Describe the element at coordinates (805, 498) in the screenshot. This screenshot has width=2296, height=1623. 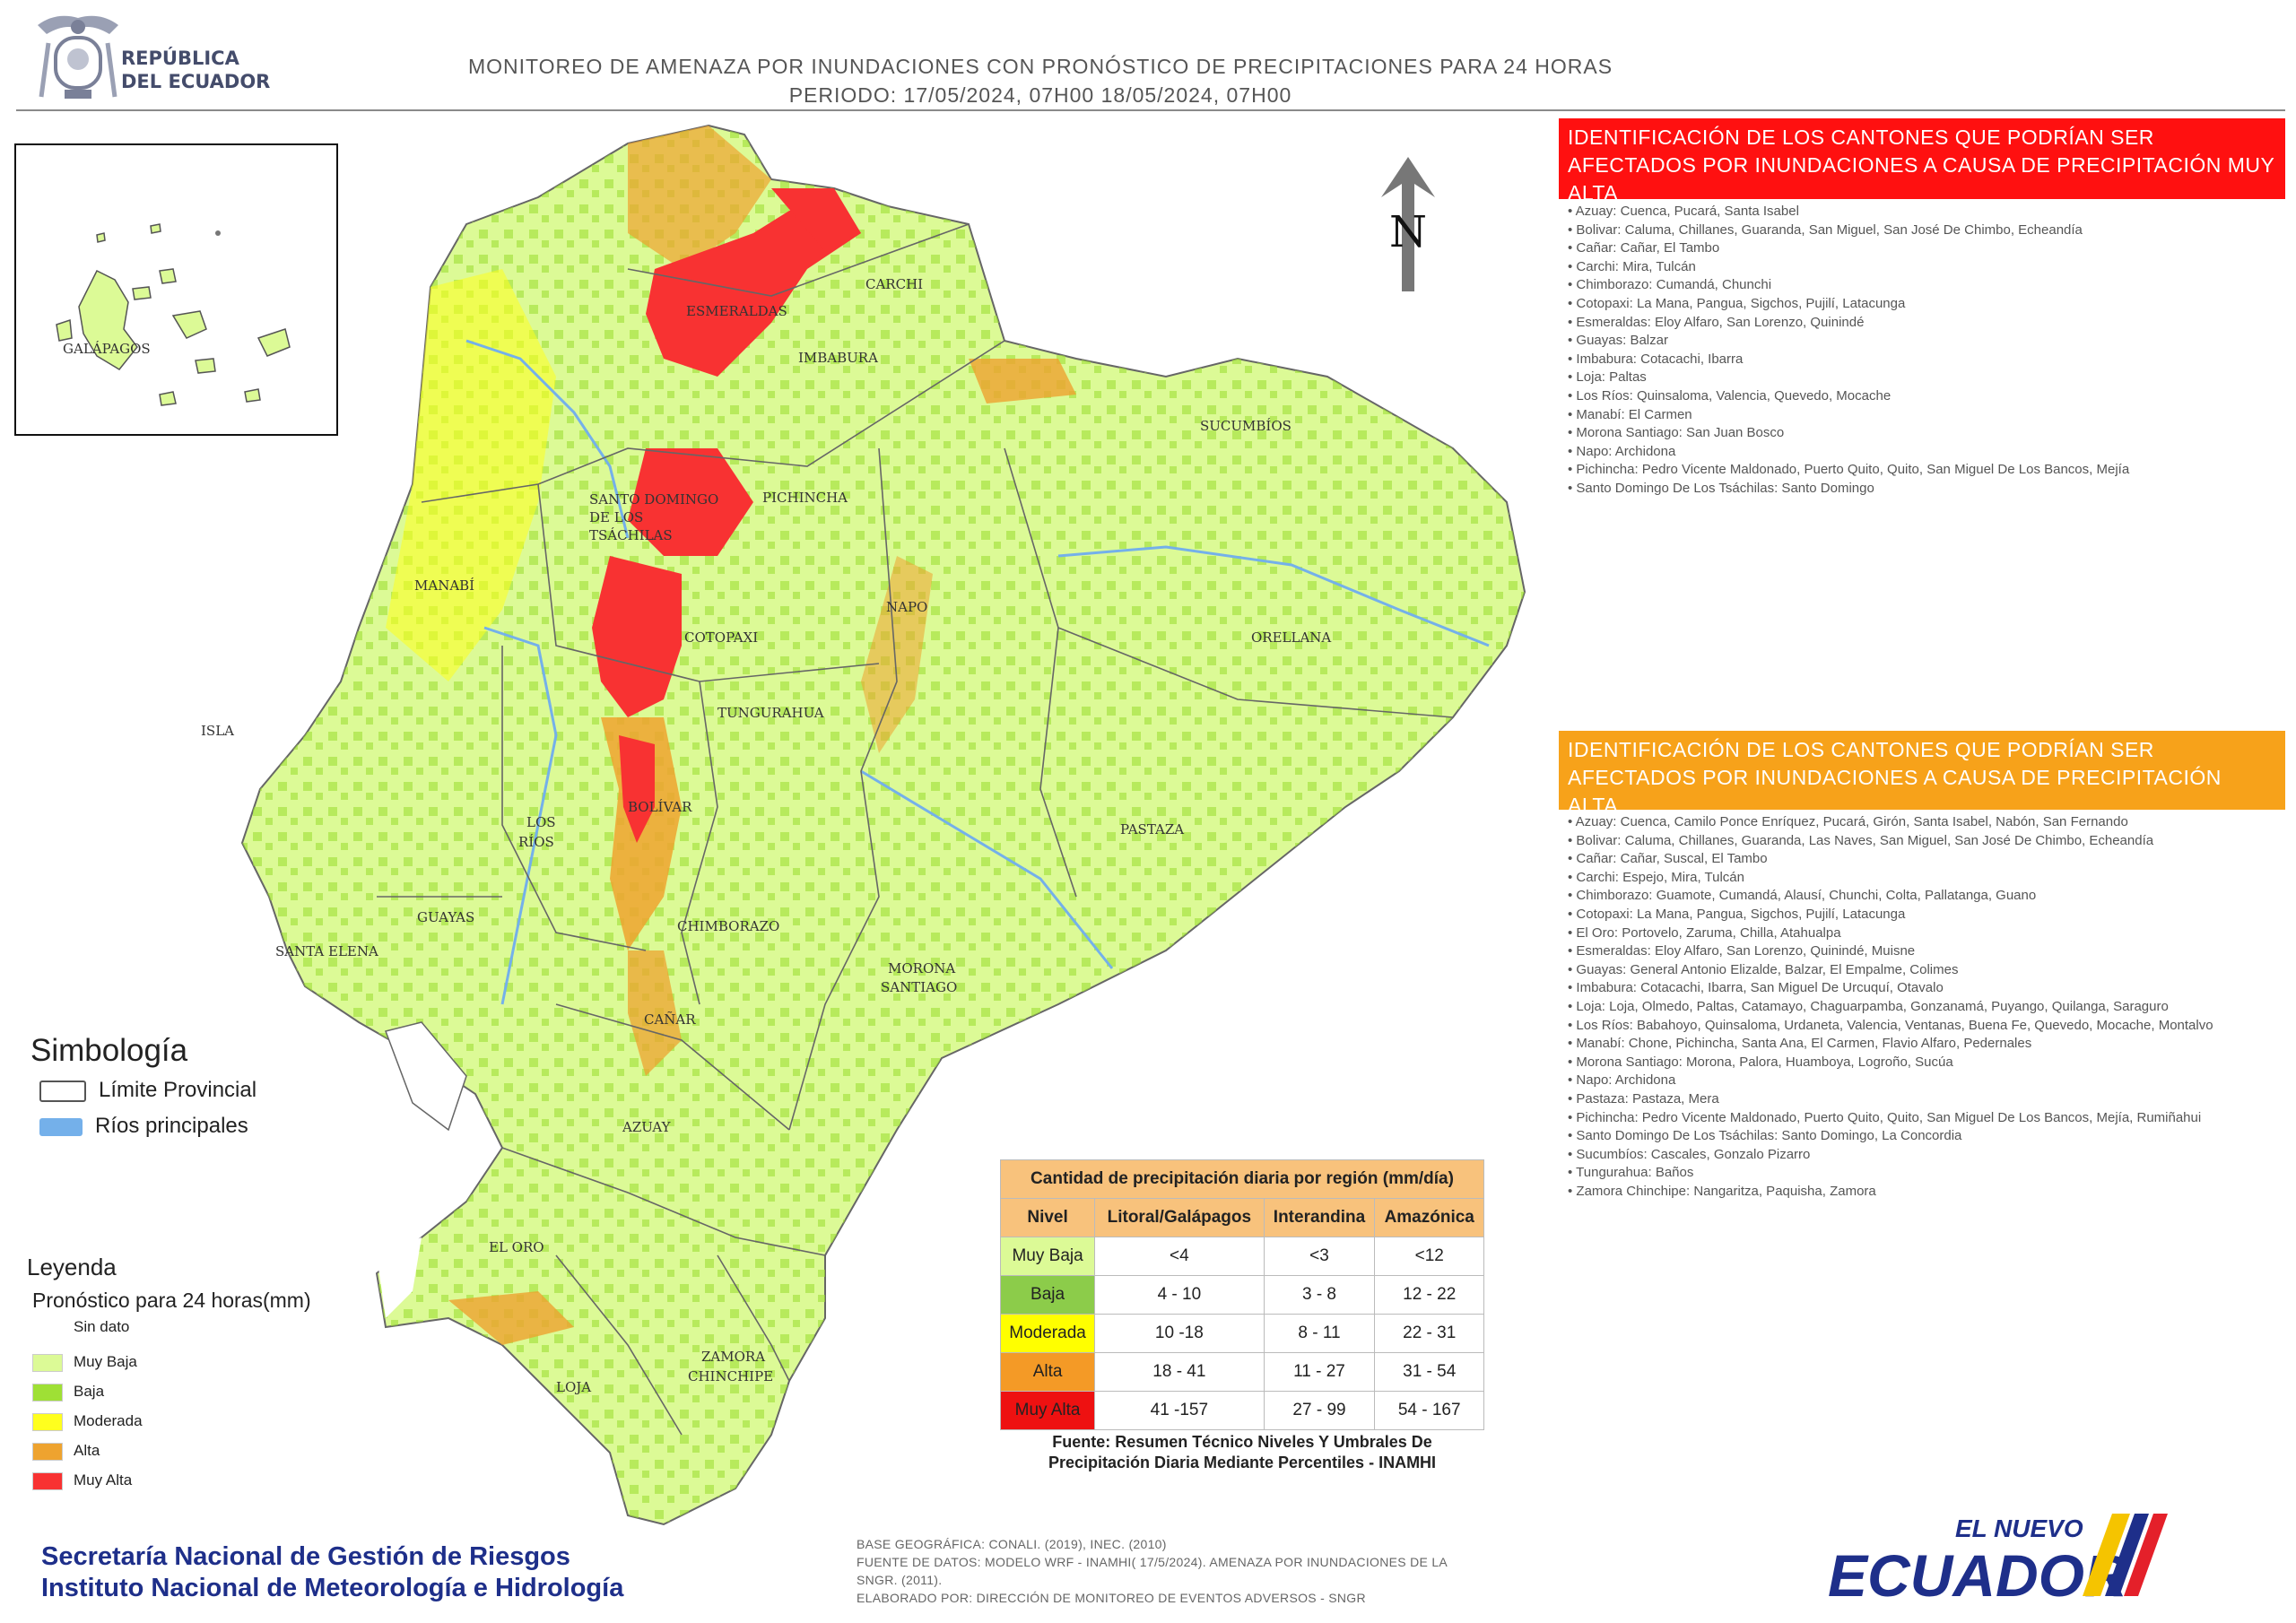
I see `label-pichincha: PICHINCHA` at that location.